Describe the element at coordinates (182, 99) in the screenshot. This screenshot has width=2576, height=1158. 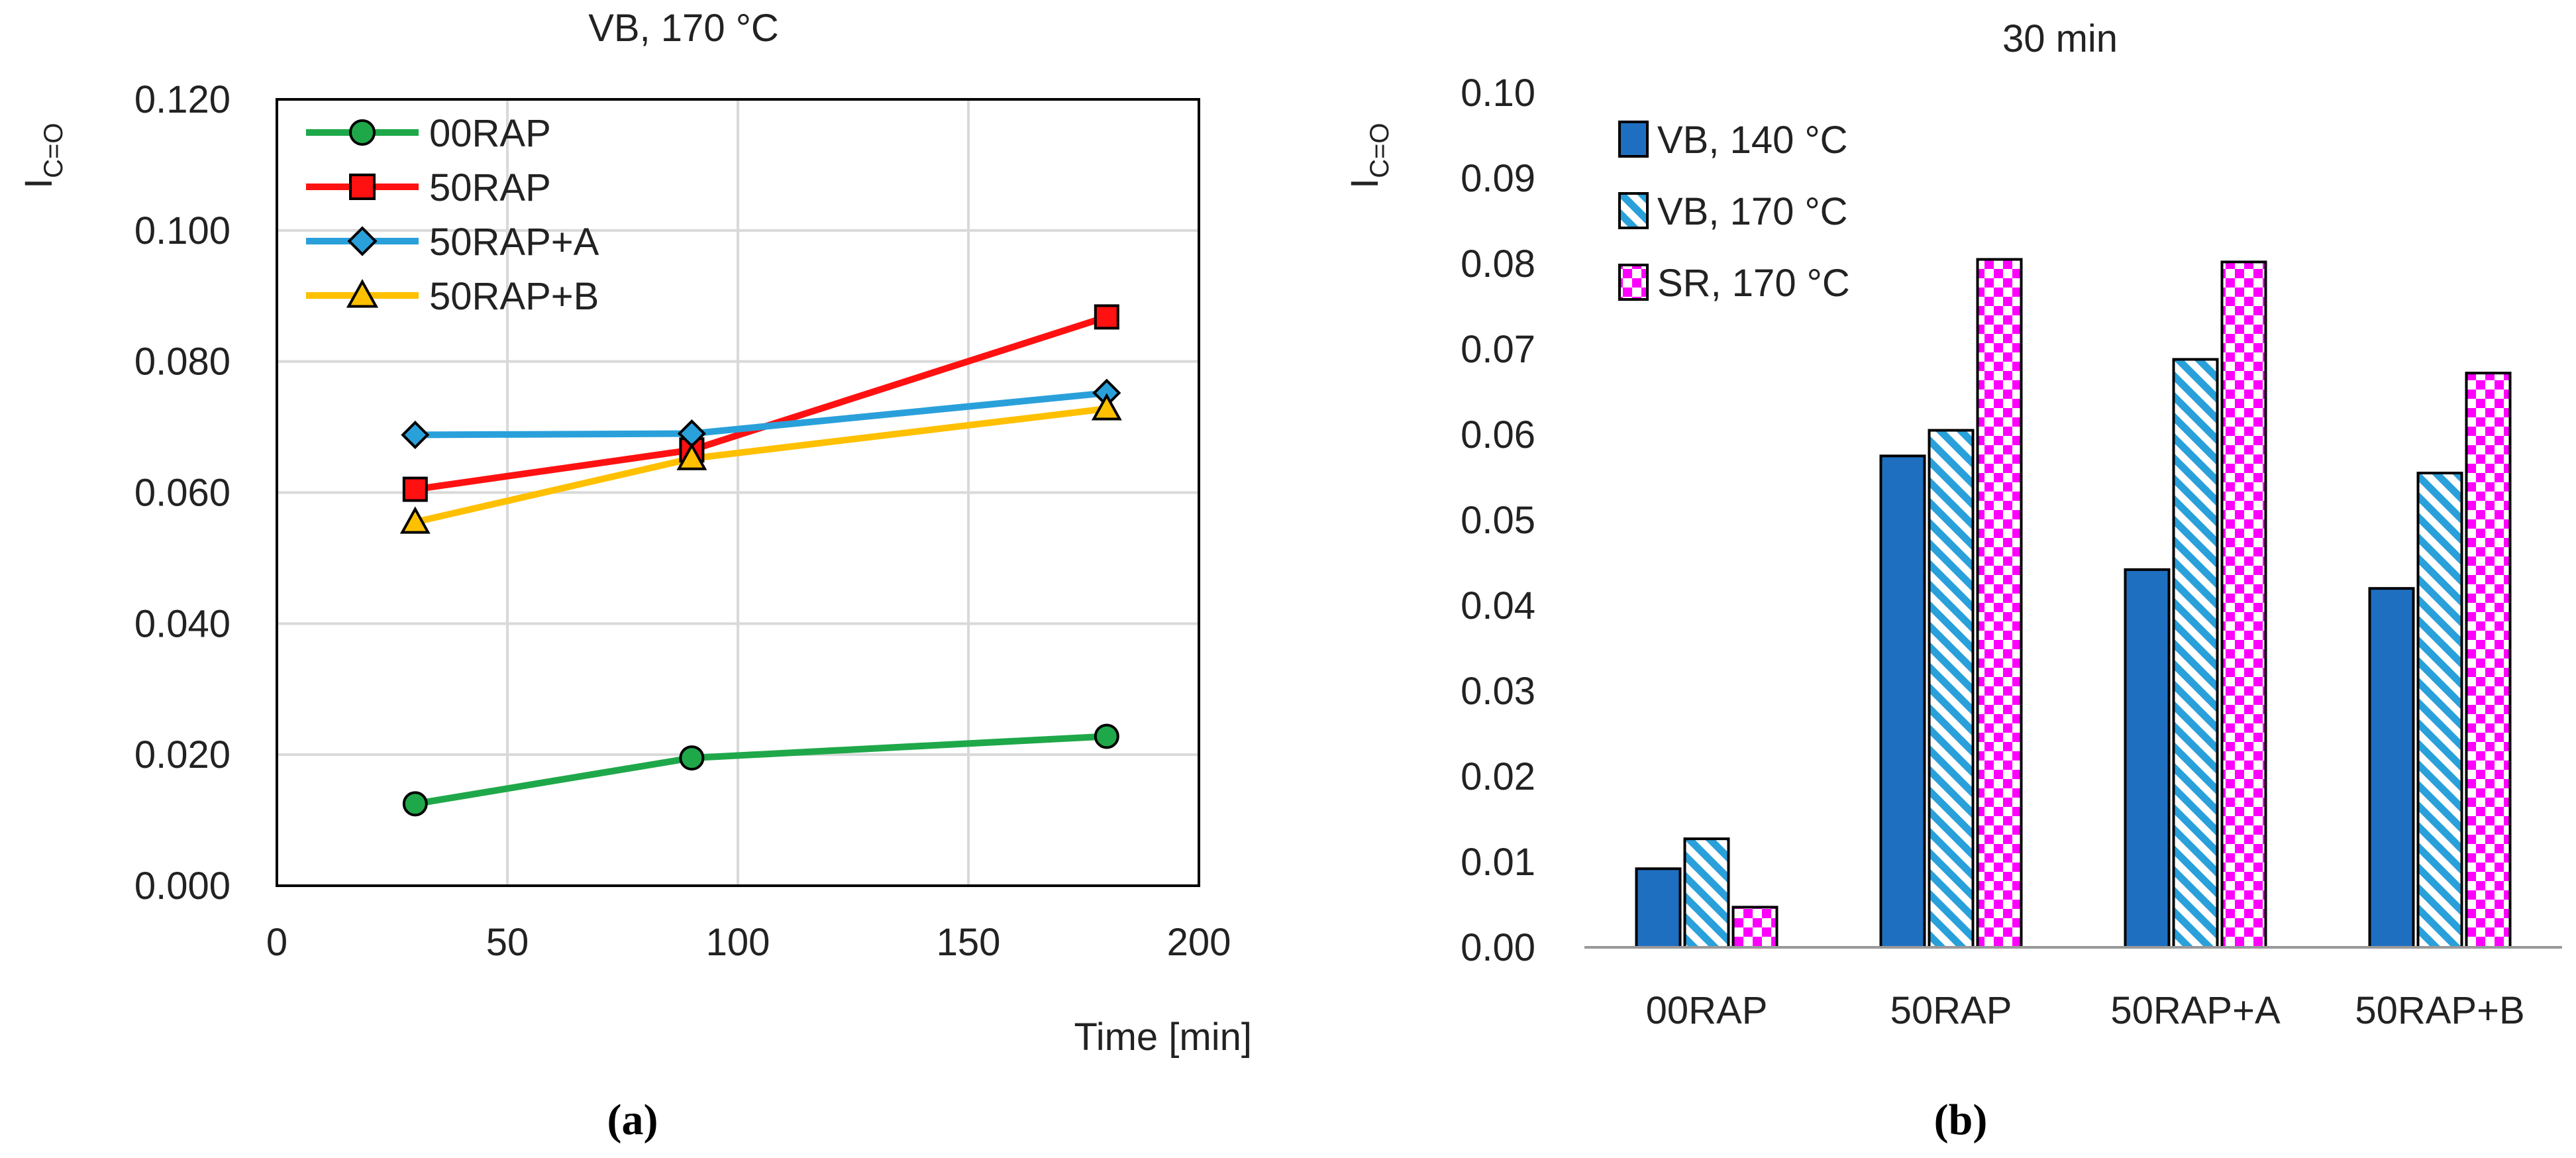
I see `chart-a-y-tick-label: 0.120` at that location.